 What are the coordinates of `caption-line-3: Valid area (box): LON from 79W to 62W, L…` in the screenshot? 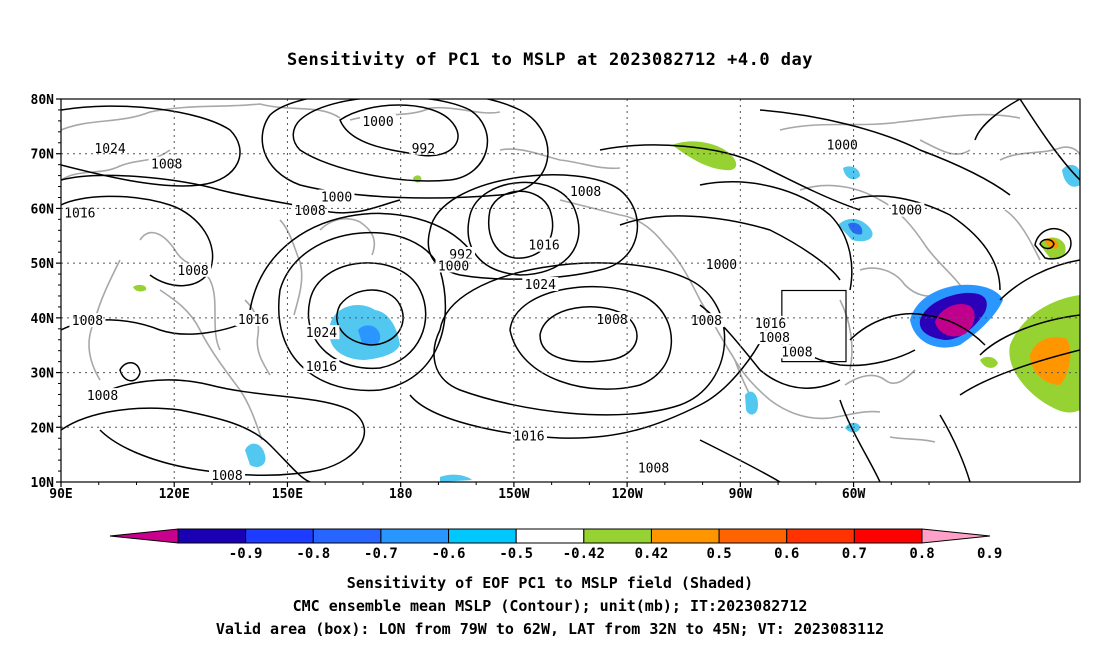 It's located at (550, 629).